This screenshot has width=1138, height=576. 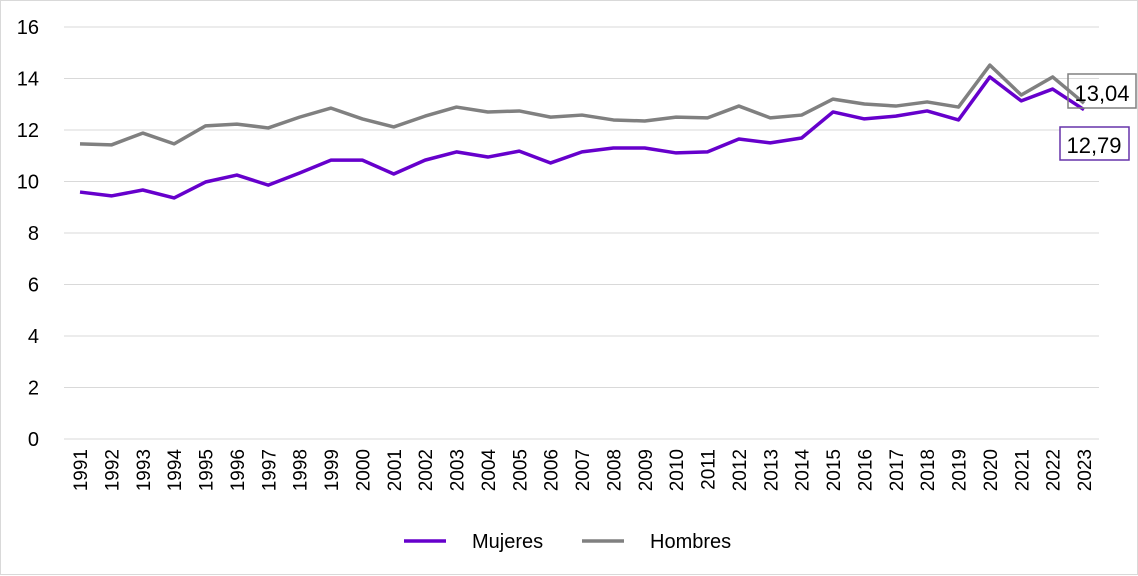 What do you see at coordinates (740, 470) in the screenshot?
I see `x-tick-label: 2012` at bounding box center [740, 470].